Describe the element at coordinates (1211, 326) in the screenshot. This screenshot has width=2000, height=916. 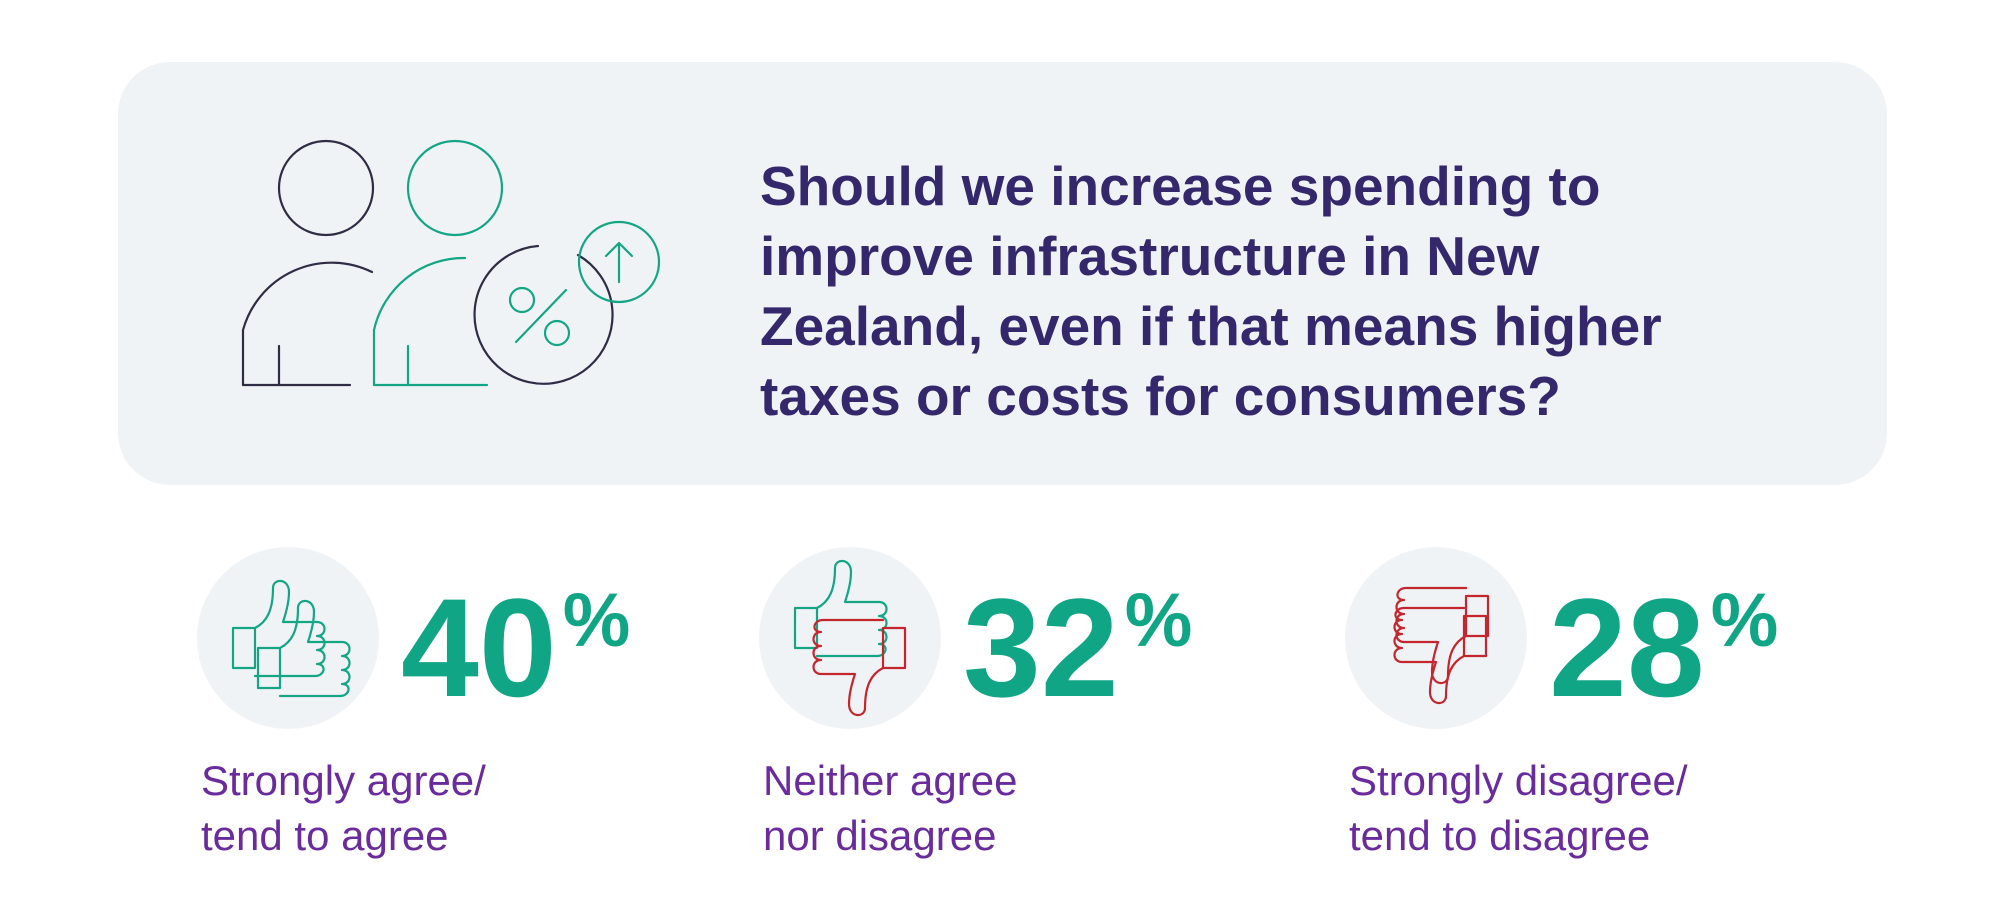
I see `question-line: Zealand, even if that means higher` at that location.